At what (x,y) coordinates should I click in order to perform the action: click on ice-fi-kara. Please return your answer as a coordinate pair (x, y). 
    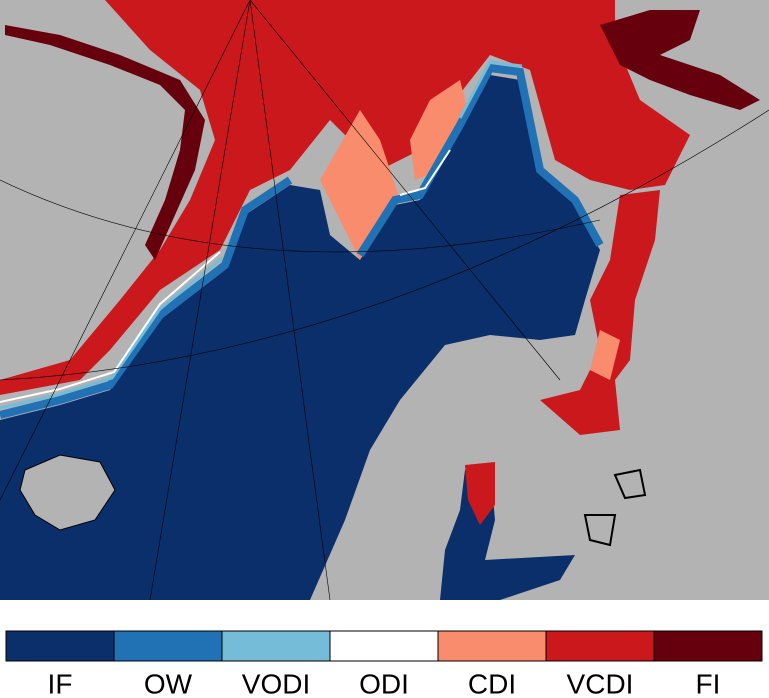
    Looking at the image, I should click on (680, 60).